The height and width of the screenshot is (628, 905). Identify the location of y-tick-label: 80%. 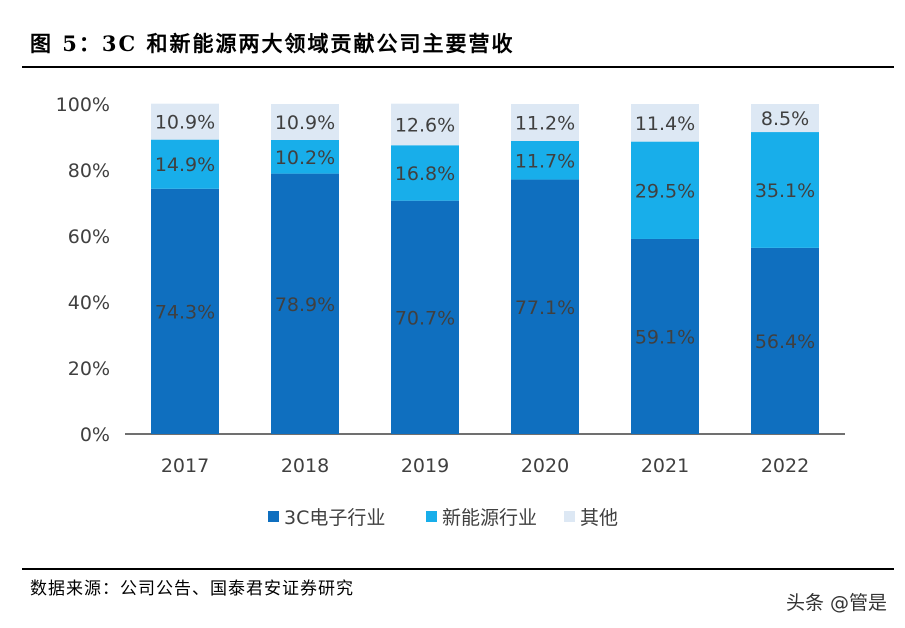
(89, 171).